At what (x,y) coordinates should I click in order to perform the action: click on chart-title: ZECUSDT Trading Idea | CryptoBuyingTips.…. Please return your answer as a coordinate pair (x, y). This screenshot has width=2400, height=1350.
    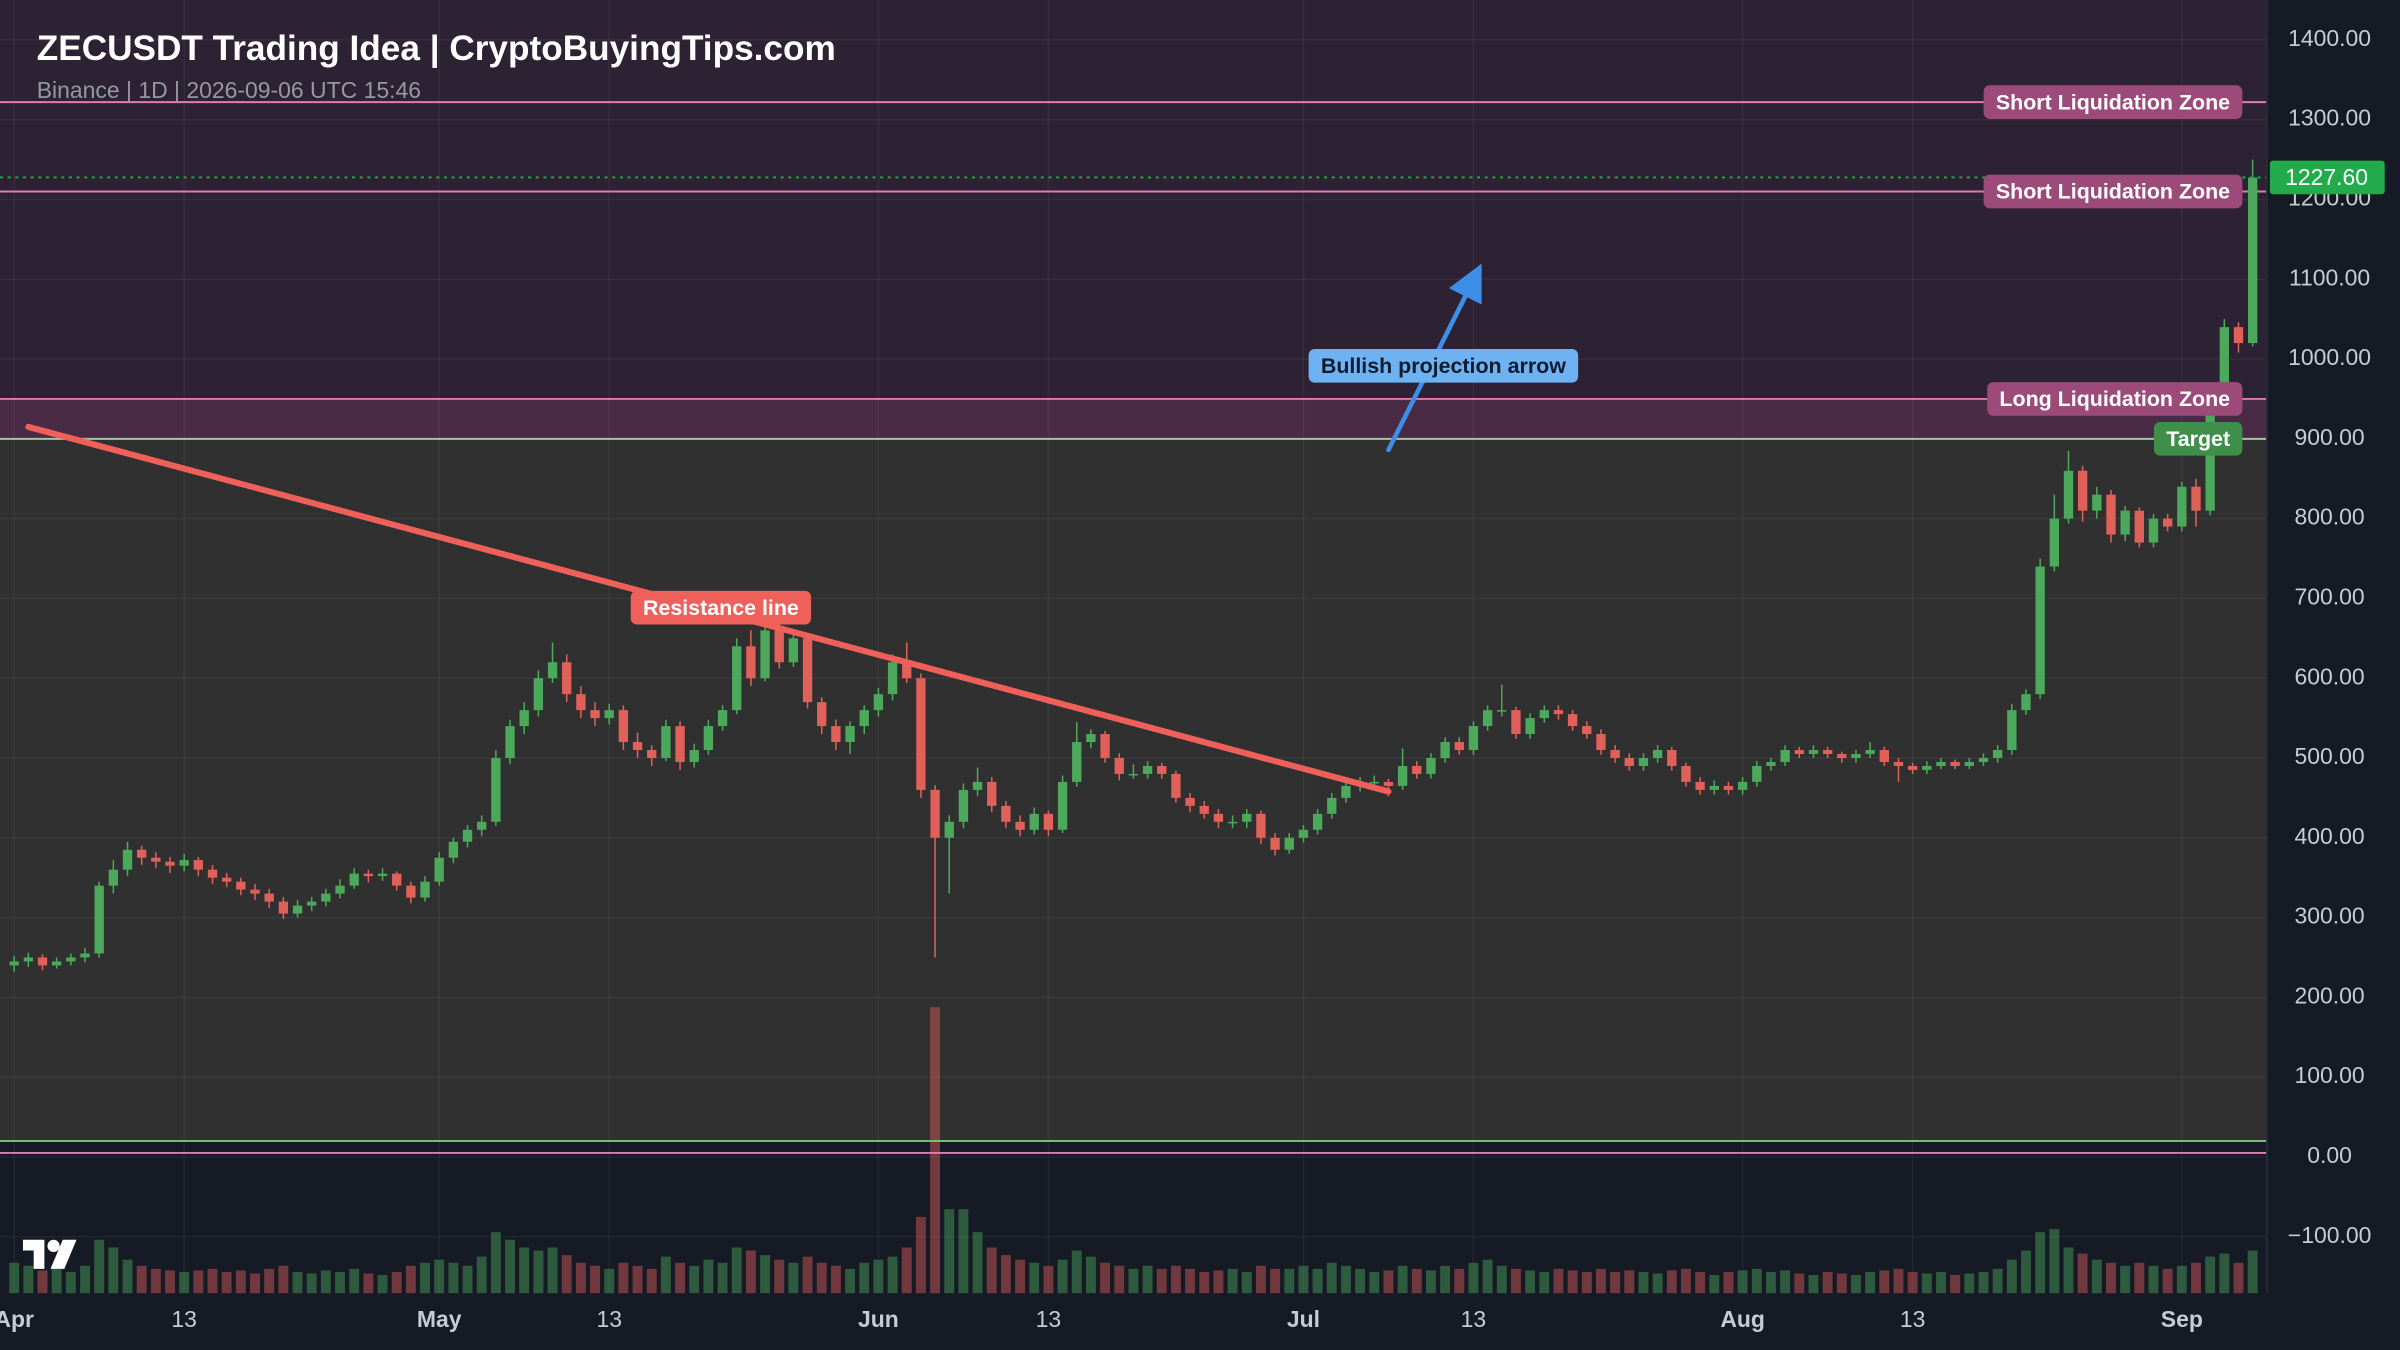
    Looking at the image, I should click on (436, 48).